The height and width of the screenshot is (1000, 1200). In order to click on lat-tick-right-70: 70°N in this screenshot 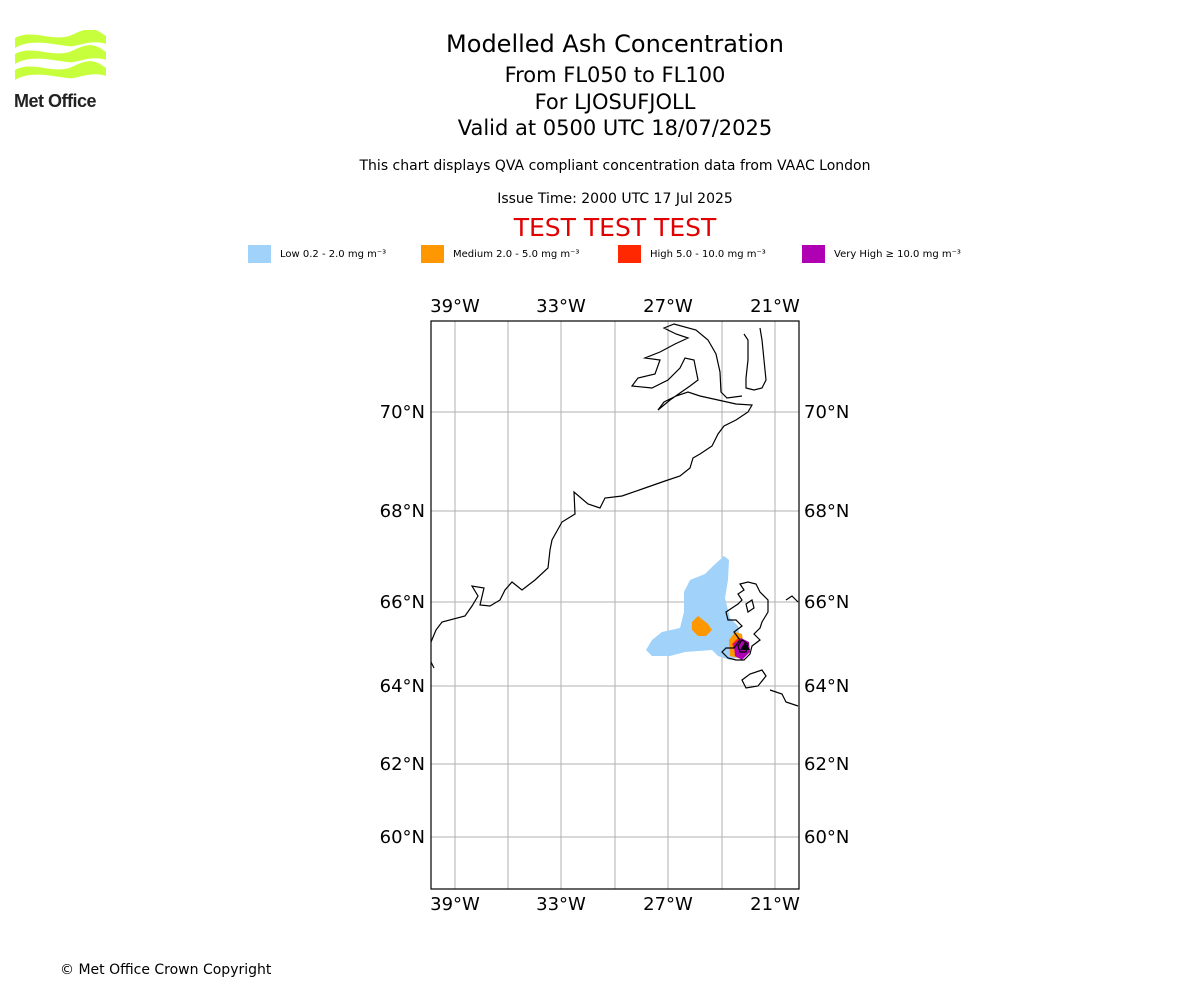, I will do `click(826, 412)`.